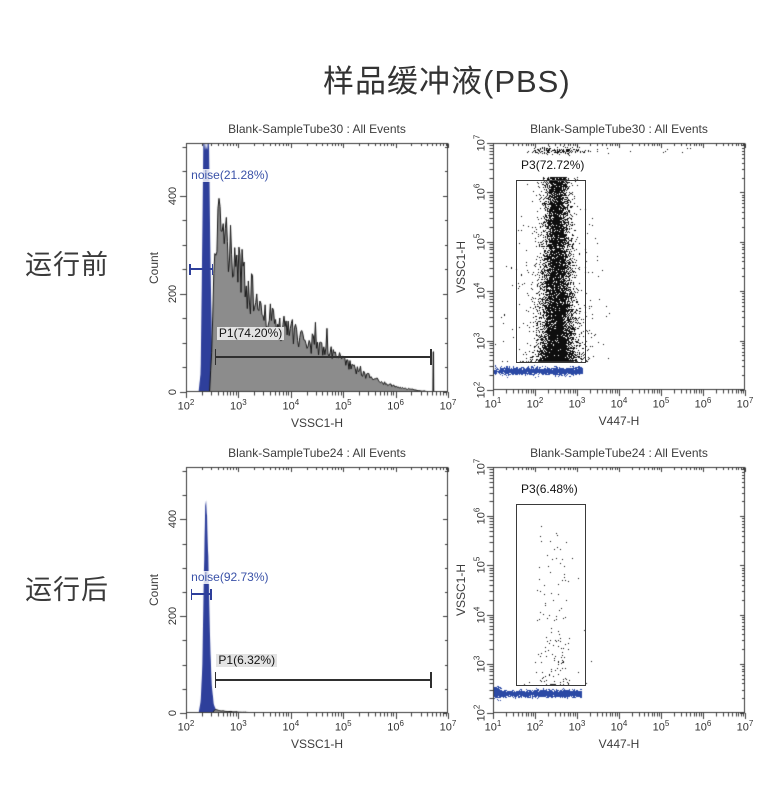 The width and height of the screenshot is (780, 785). I want to click on p1-gate-label: P1(74.20%), so click(250, 332).